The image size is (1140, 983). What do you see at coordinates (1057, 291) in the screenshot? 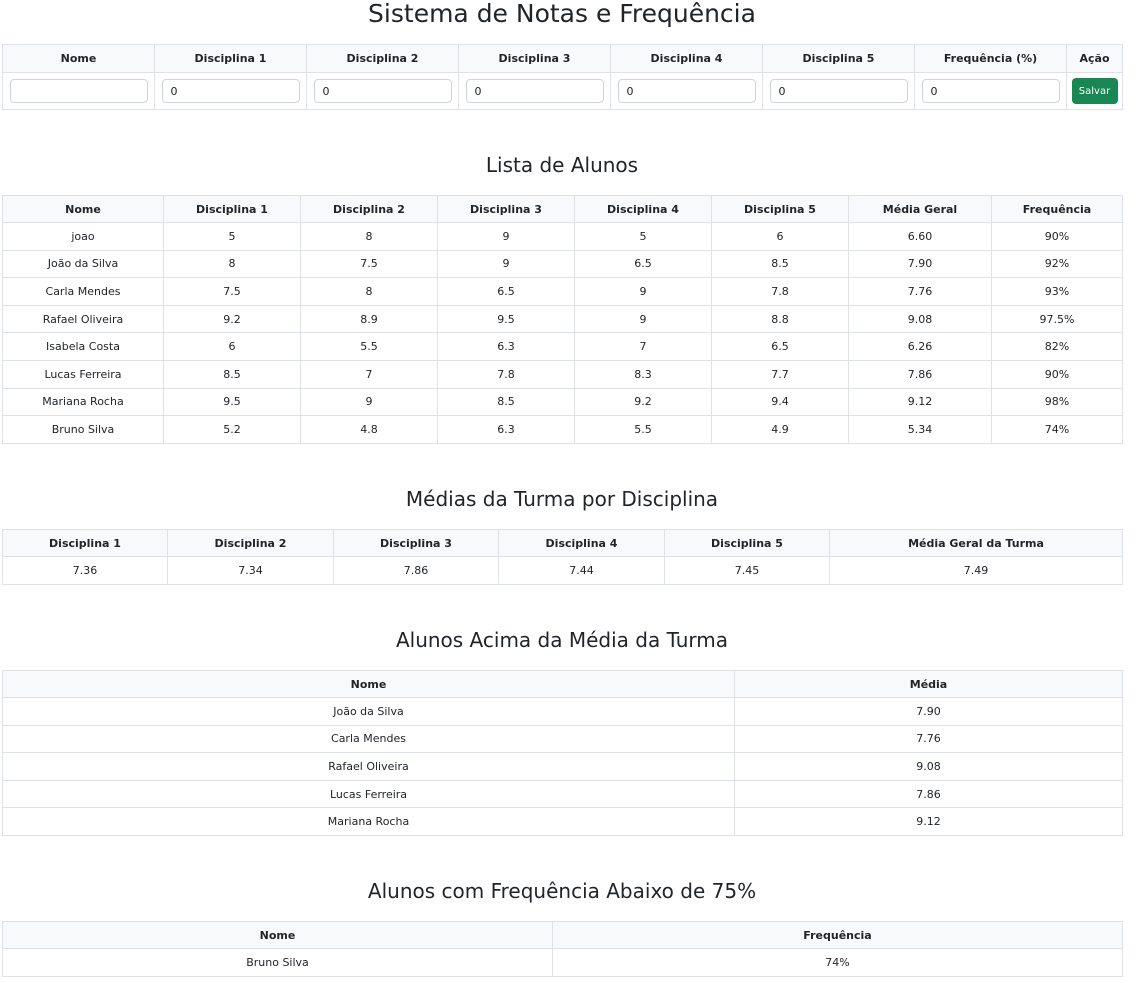
I see `cell-frequencia: 93%` at bounding box center [1057, 291].